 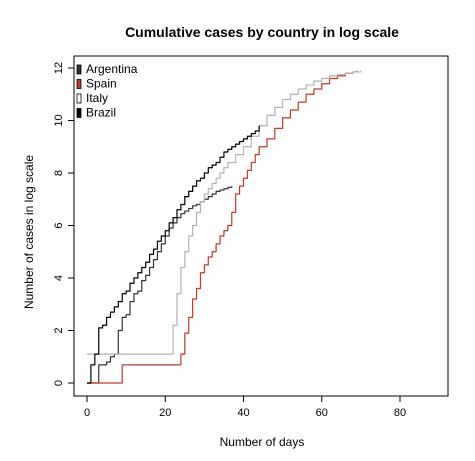 I want to click on legend-label-spain: Spain, so click(x=101, y=84).